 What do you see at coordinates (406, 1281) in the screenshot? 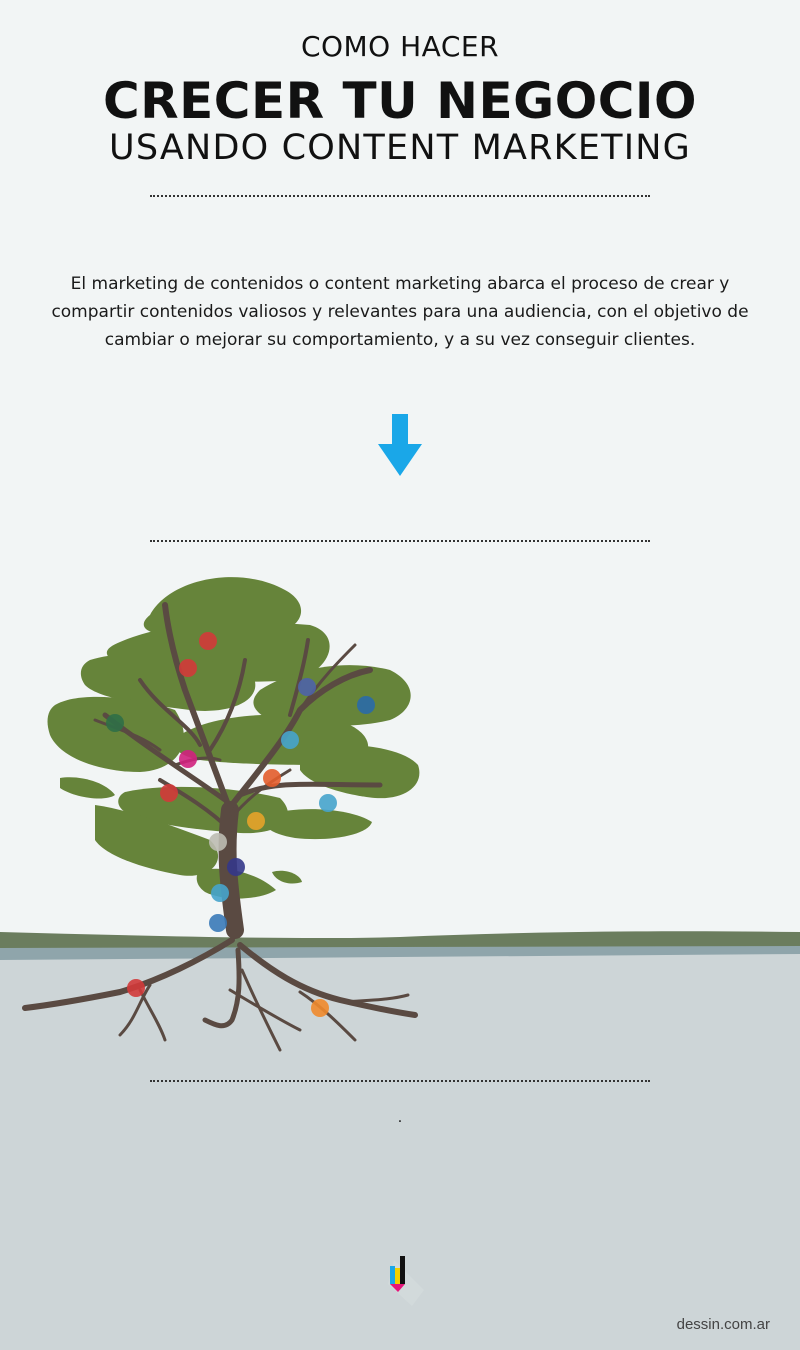
I see `pencil-logo-icon` at bounding box center [406, 1281].